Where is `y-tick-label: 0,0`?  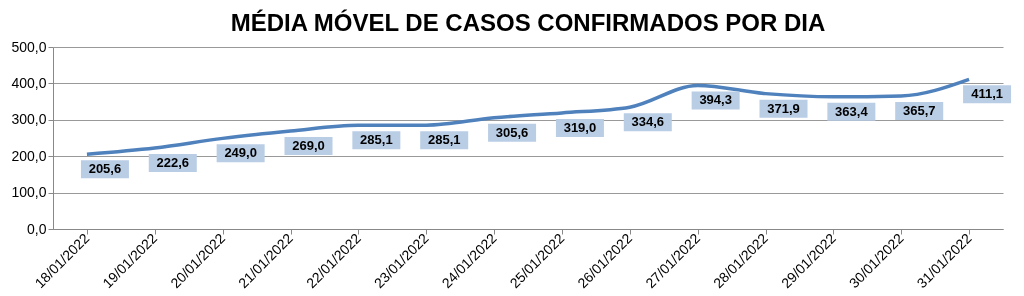
y-tick-label: 0,0 is located at coordinates (37, 228).